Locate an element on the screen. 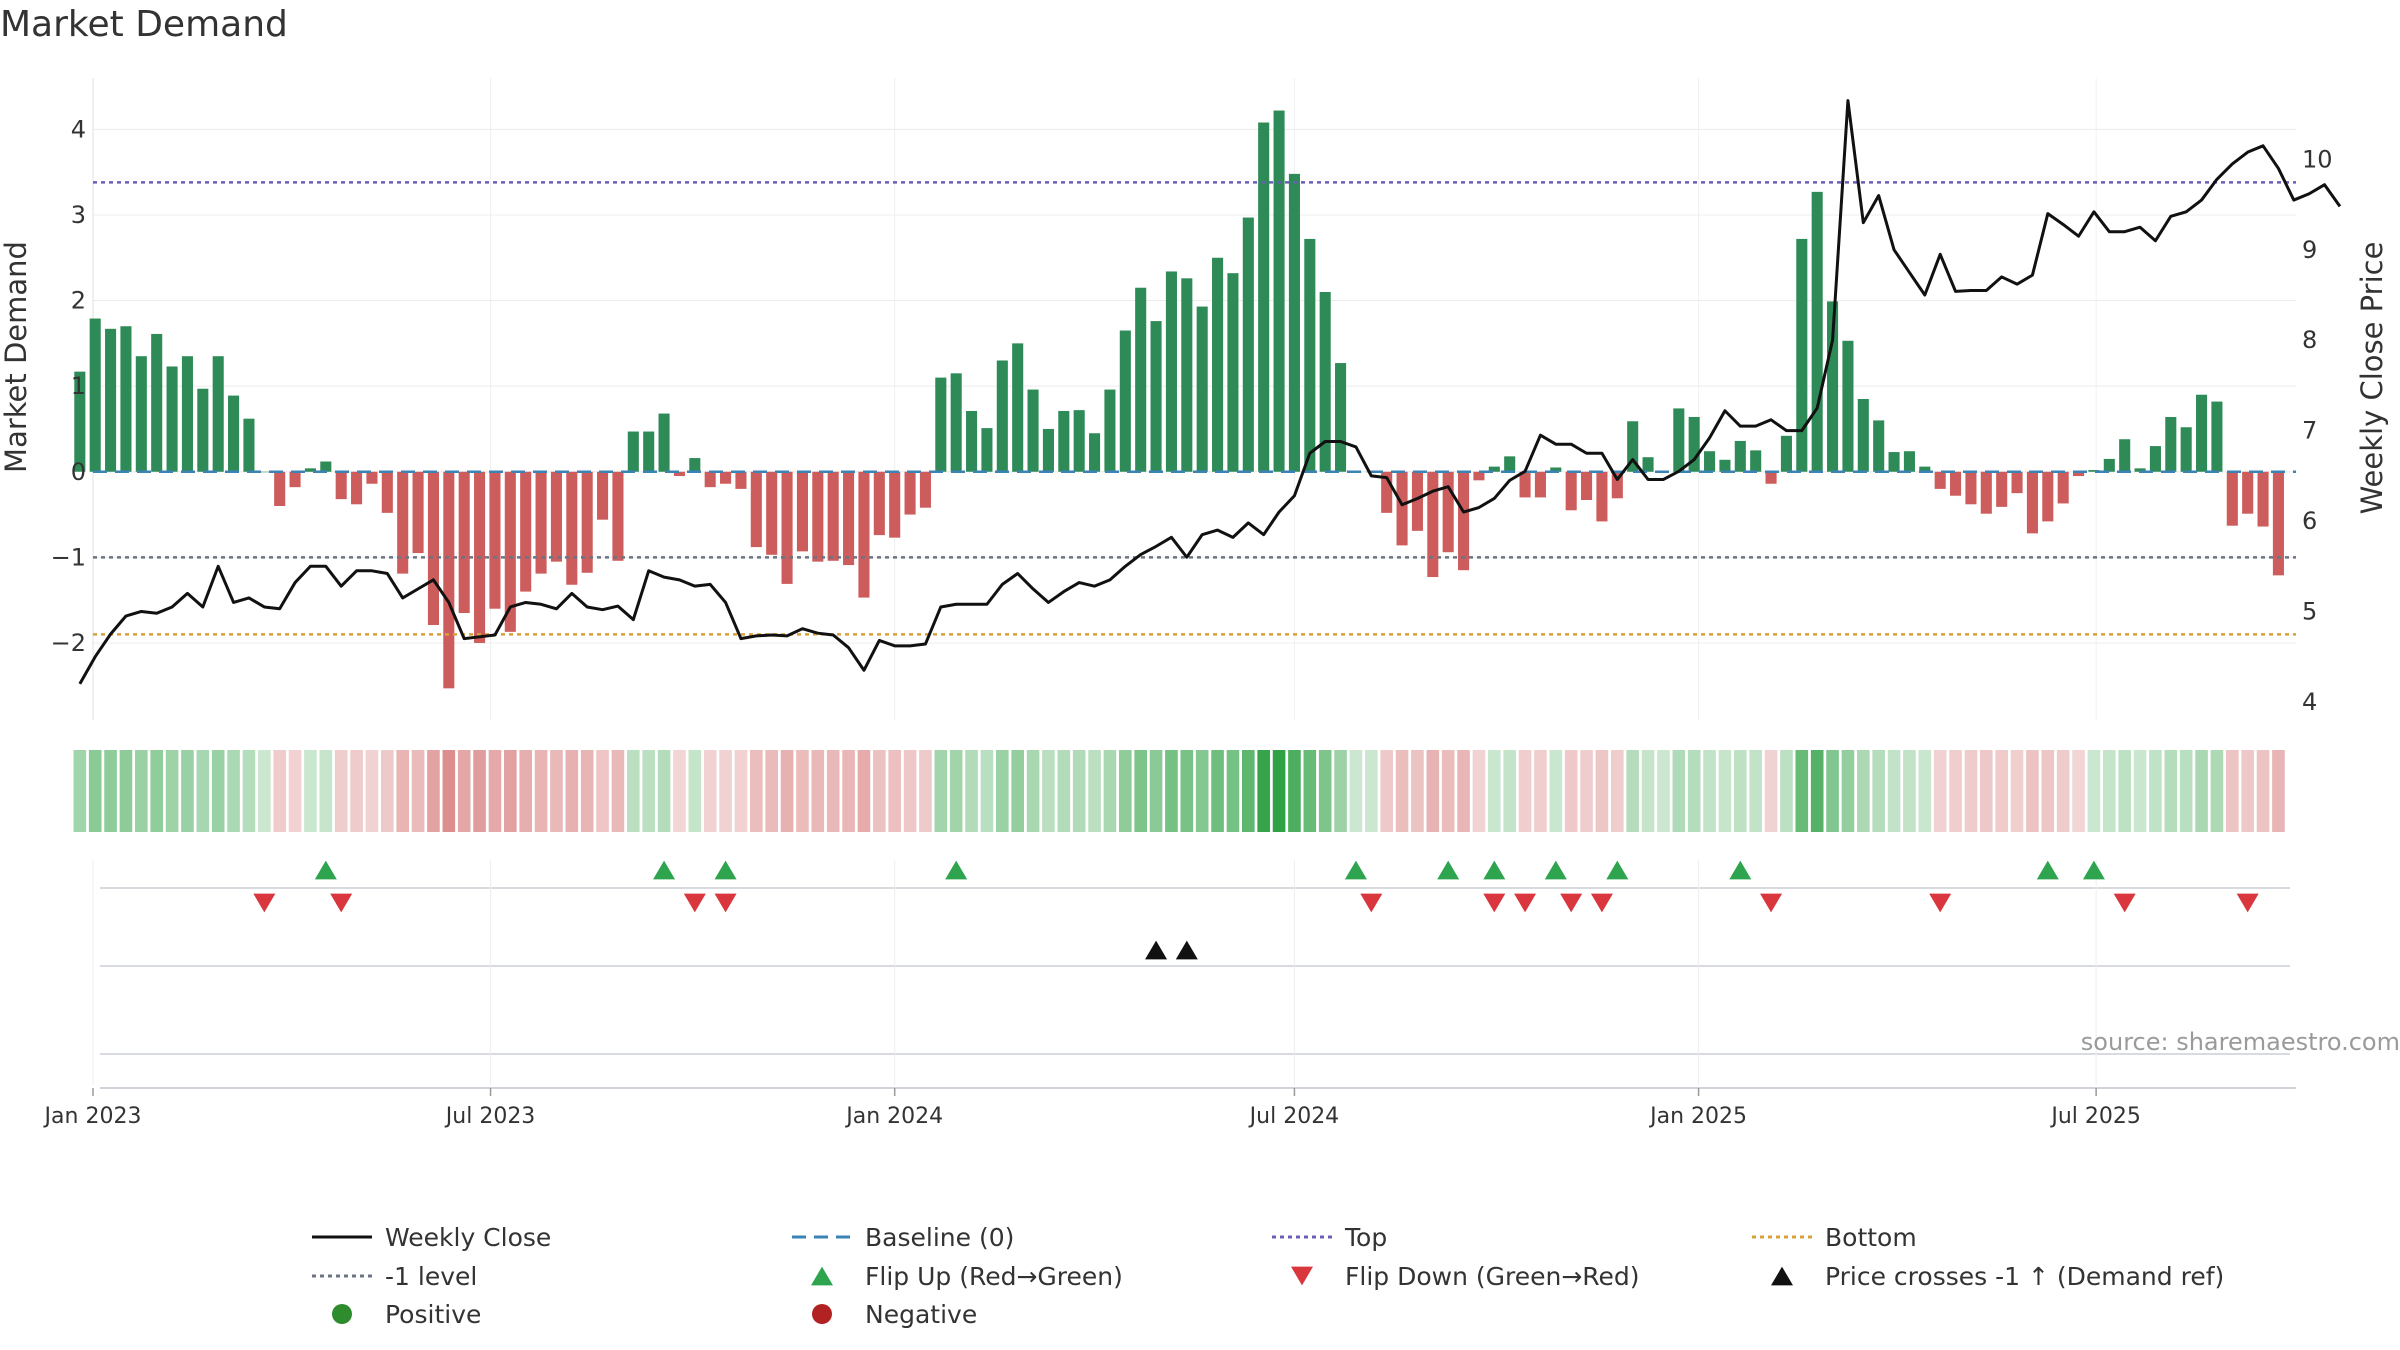  x-tick-label: Jul 2023 is located at coordinates (490, 1116).